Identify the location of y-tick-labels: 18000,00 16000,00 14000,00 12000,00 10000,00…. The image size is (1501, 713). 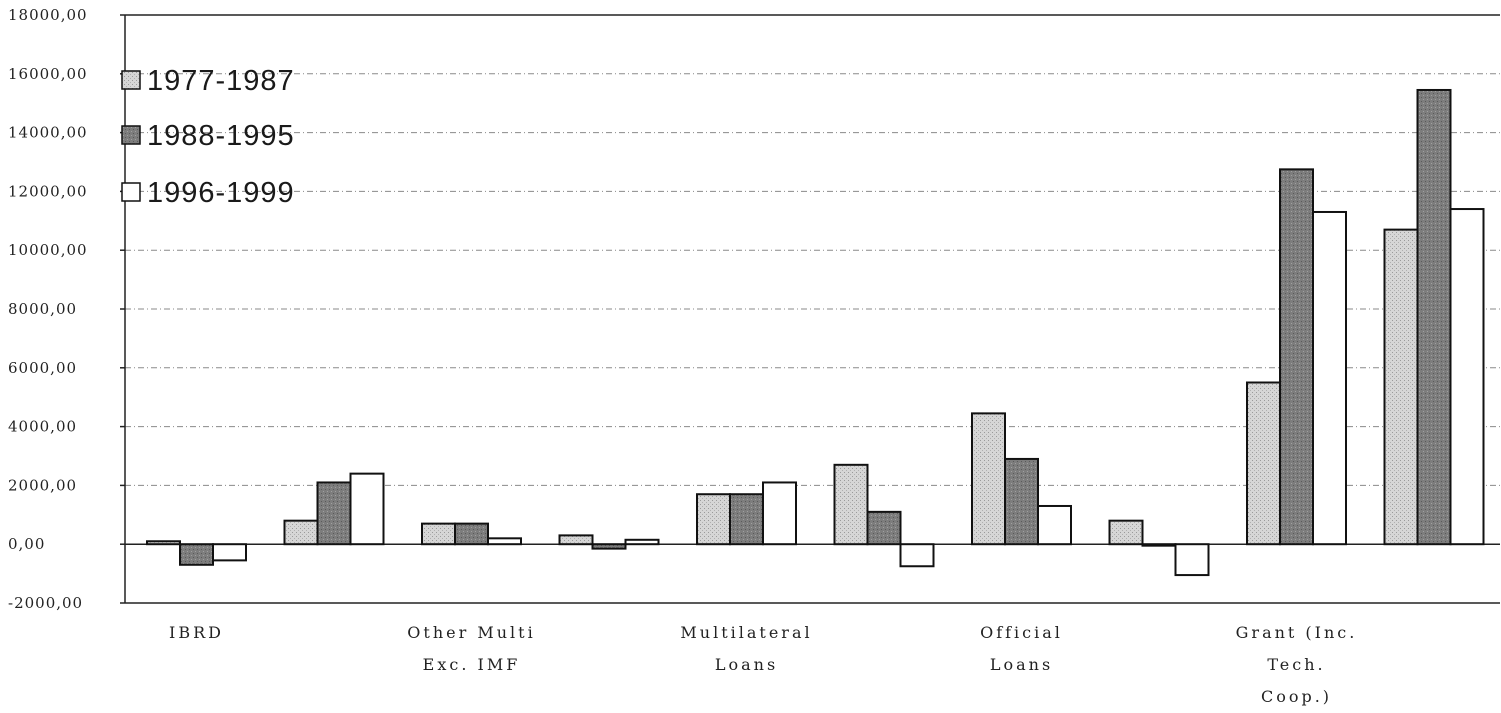
(48, 309).